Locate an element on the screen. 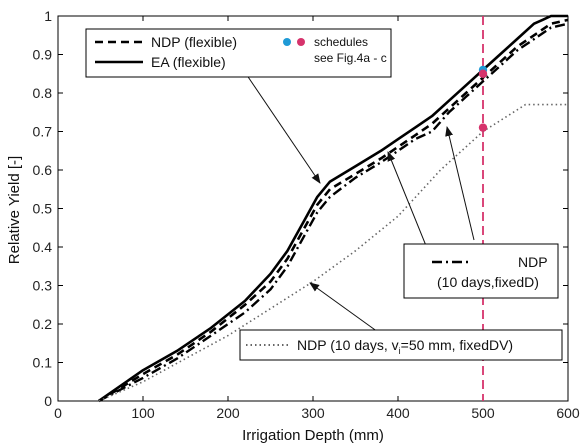 Image resolution: width=584 pixels, height=443 pixels. legend-label-ea-flexible: EA (flexible) is located at coordinates (188, 62).